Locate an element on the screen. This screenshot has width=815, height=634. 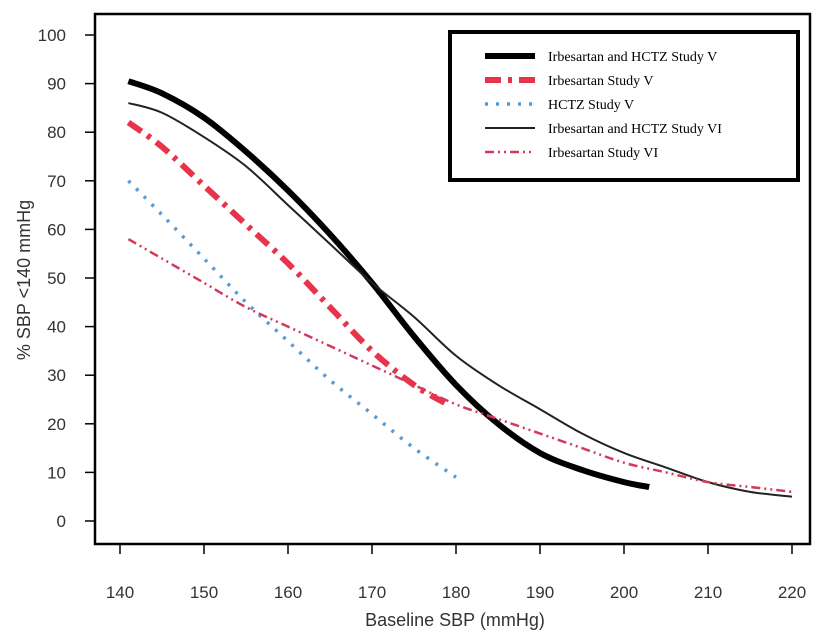
y-tick-label: 80 is located at coordinates (56, 132).